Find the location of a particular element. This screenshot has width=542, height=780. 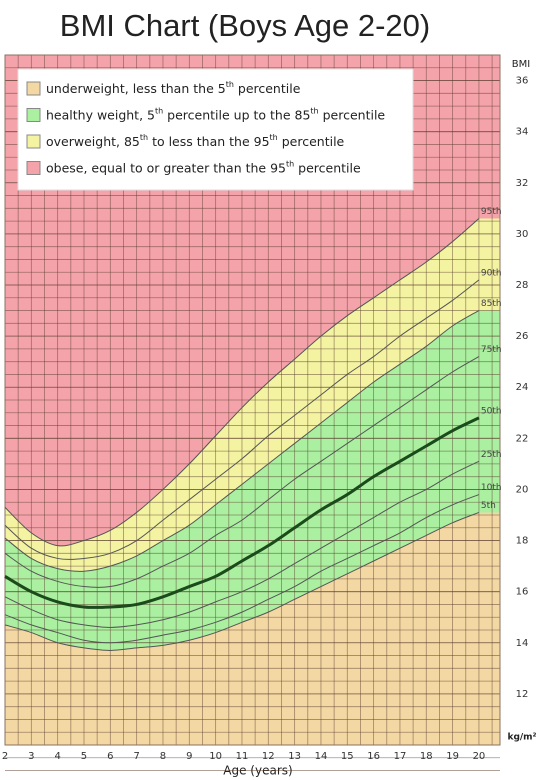

x-tick-label: 6 is located at coordinates (110, 756).